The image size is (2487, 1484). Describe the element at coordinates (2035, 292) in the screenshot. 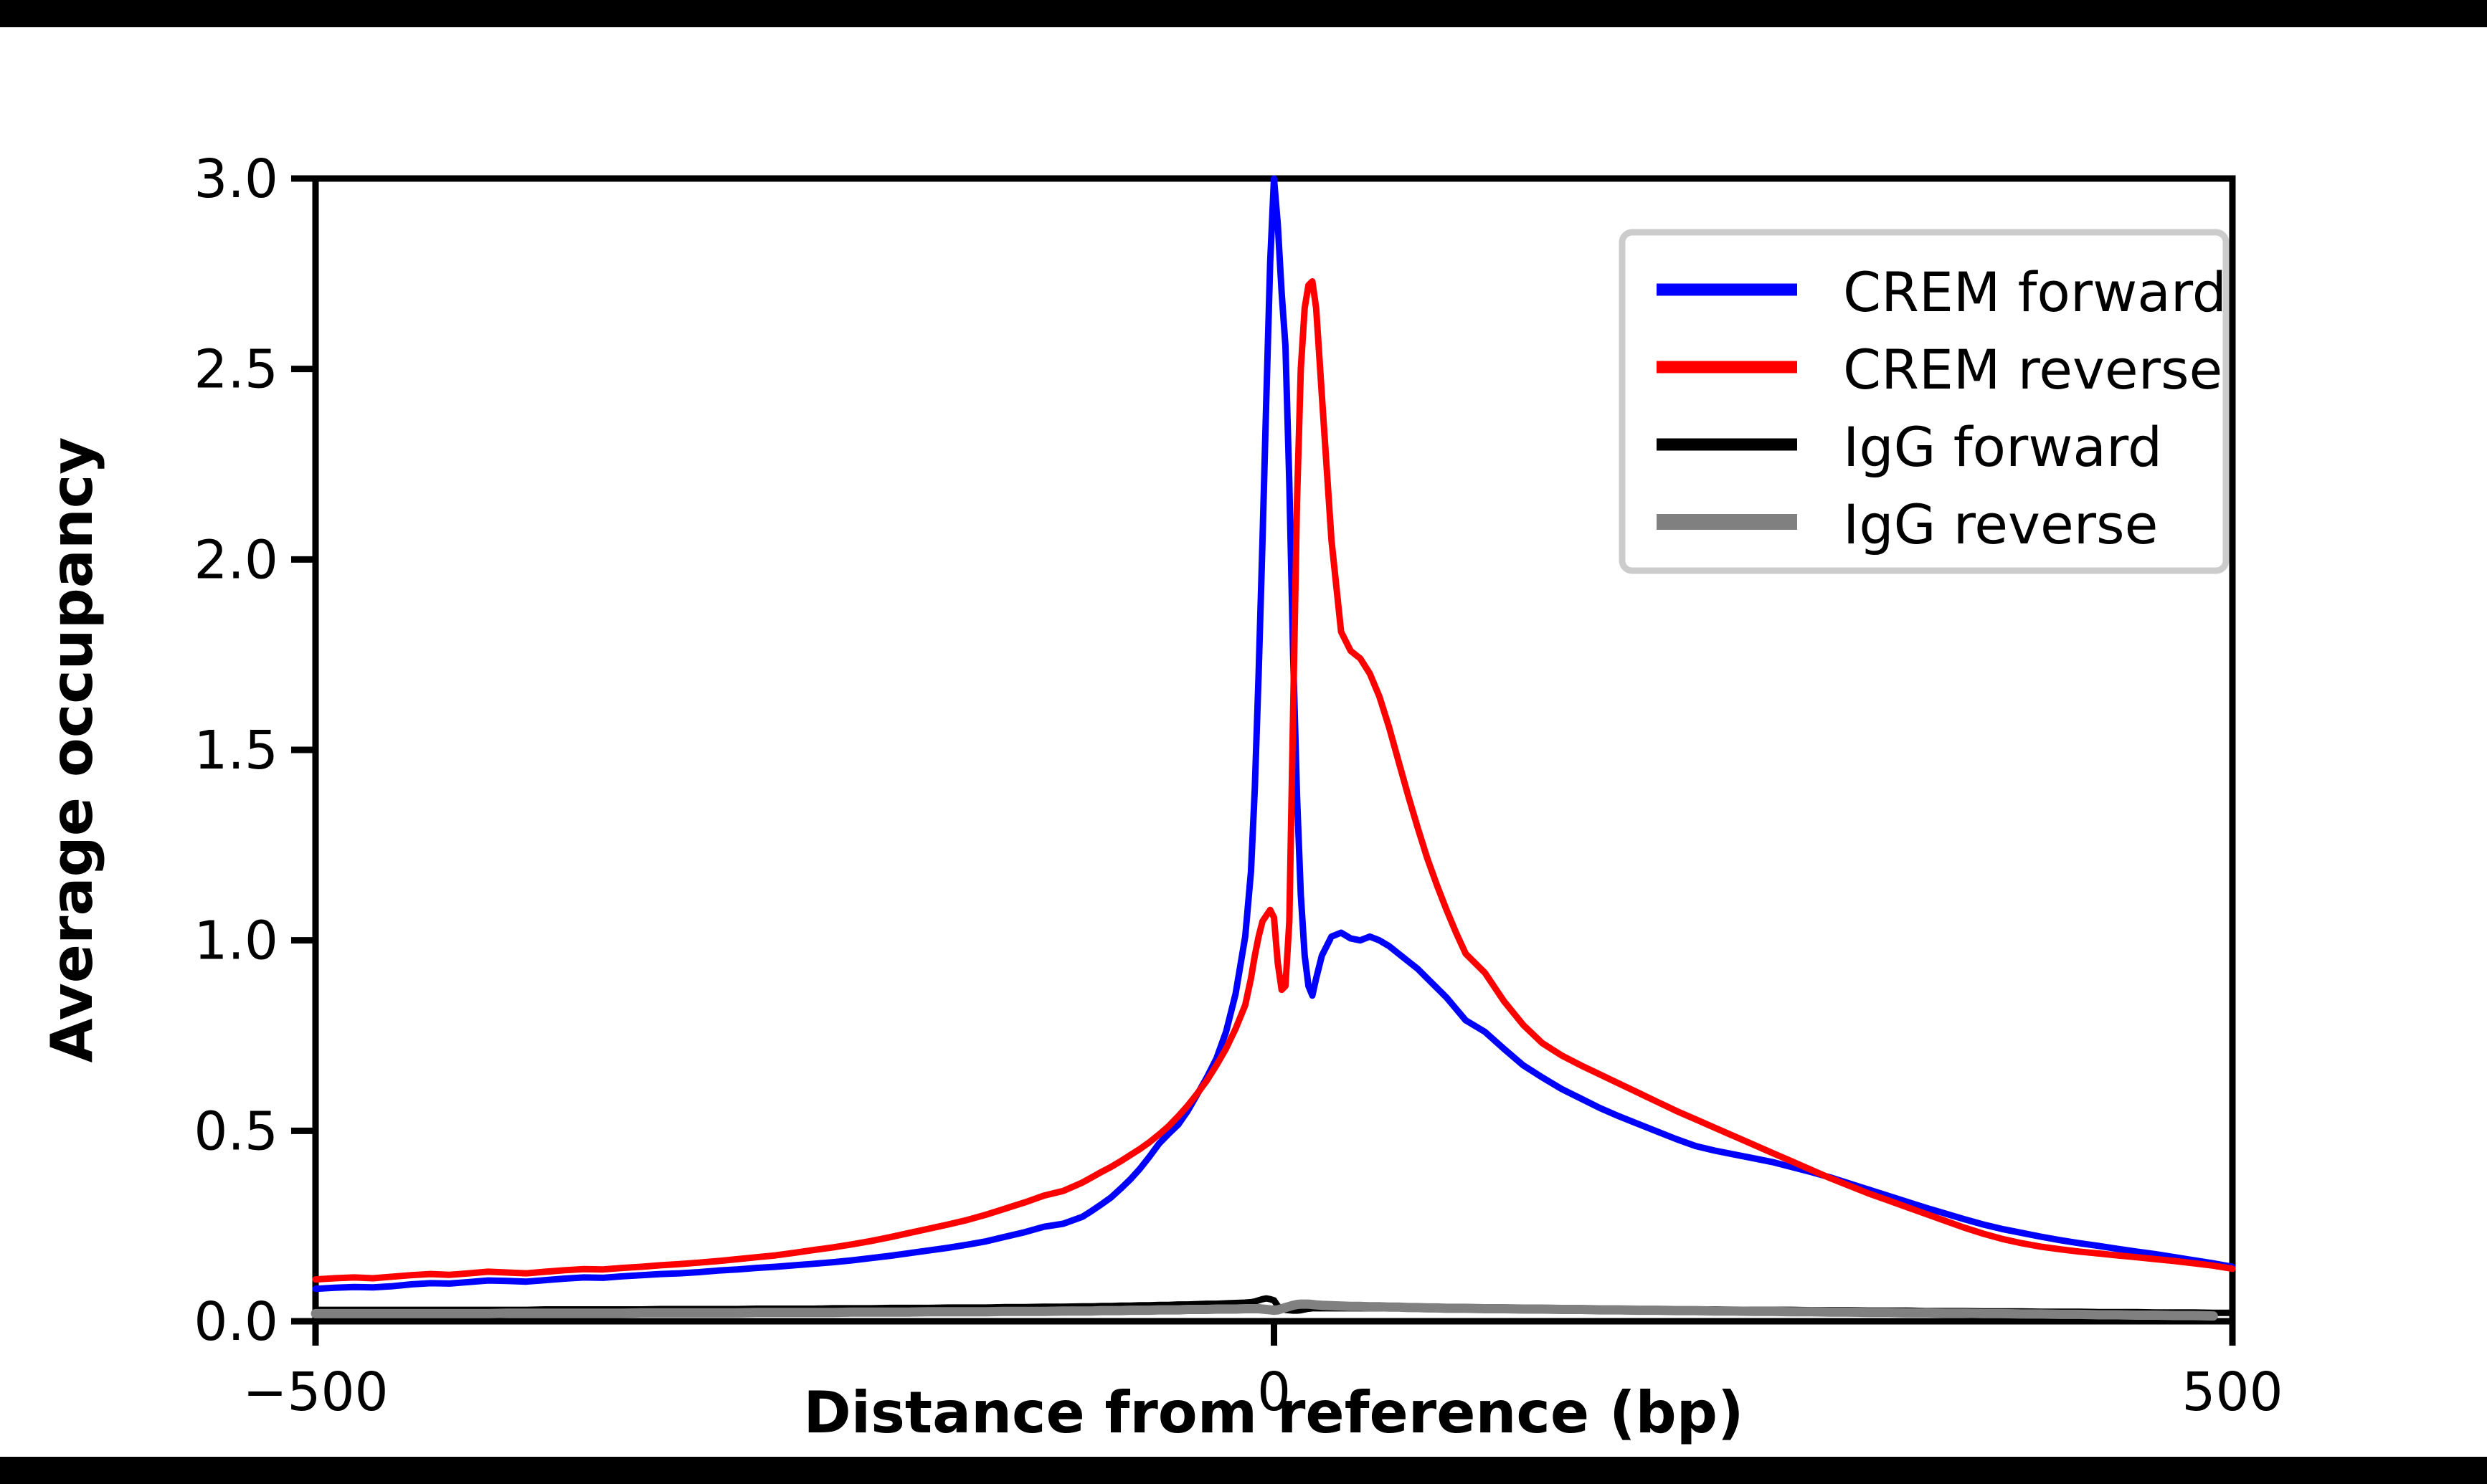

I see `legend-label: CREM forward` at that location.